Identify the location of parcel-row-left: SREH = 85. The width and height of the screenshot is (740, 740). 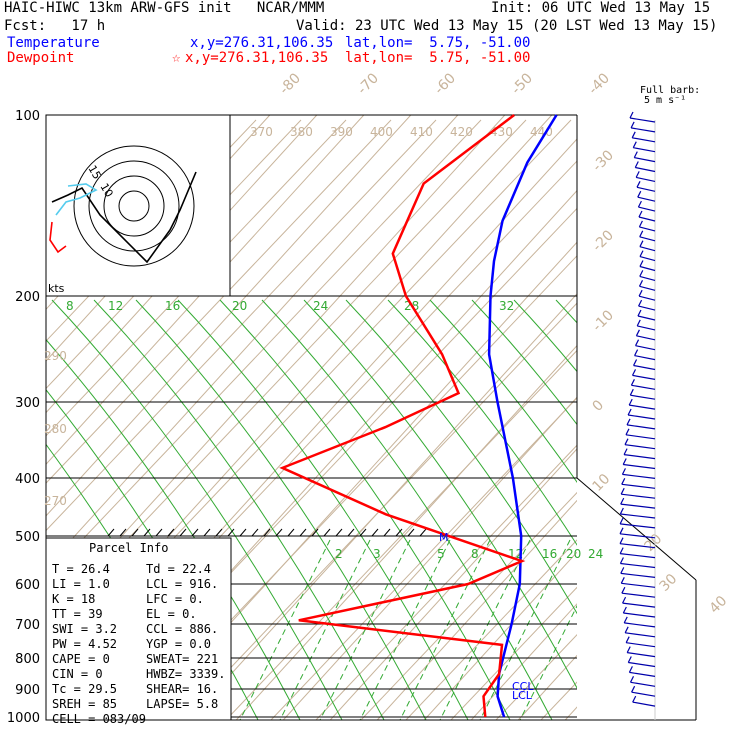
(84, 704).